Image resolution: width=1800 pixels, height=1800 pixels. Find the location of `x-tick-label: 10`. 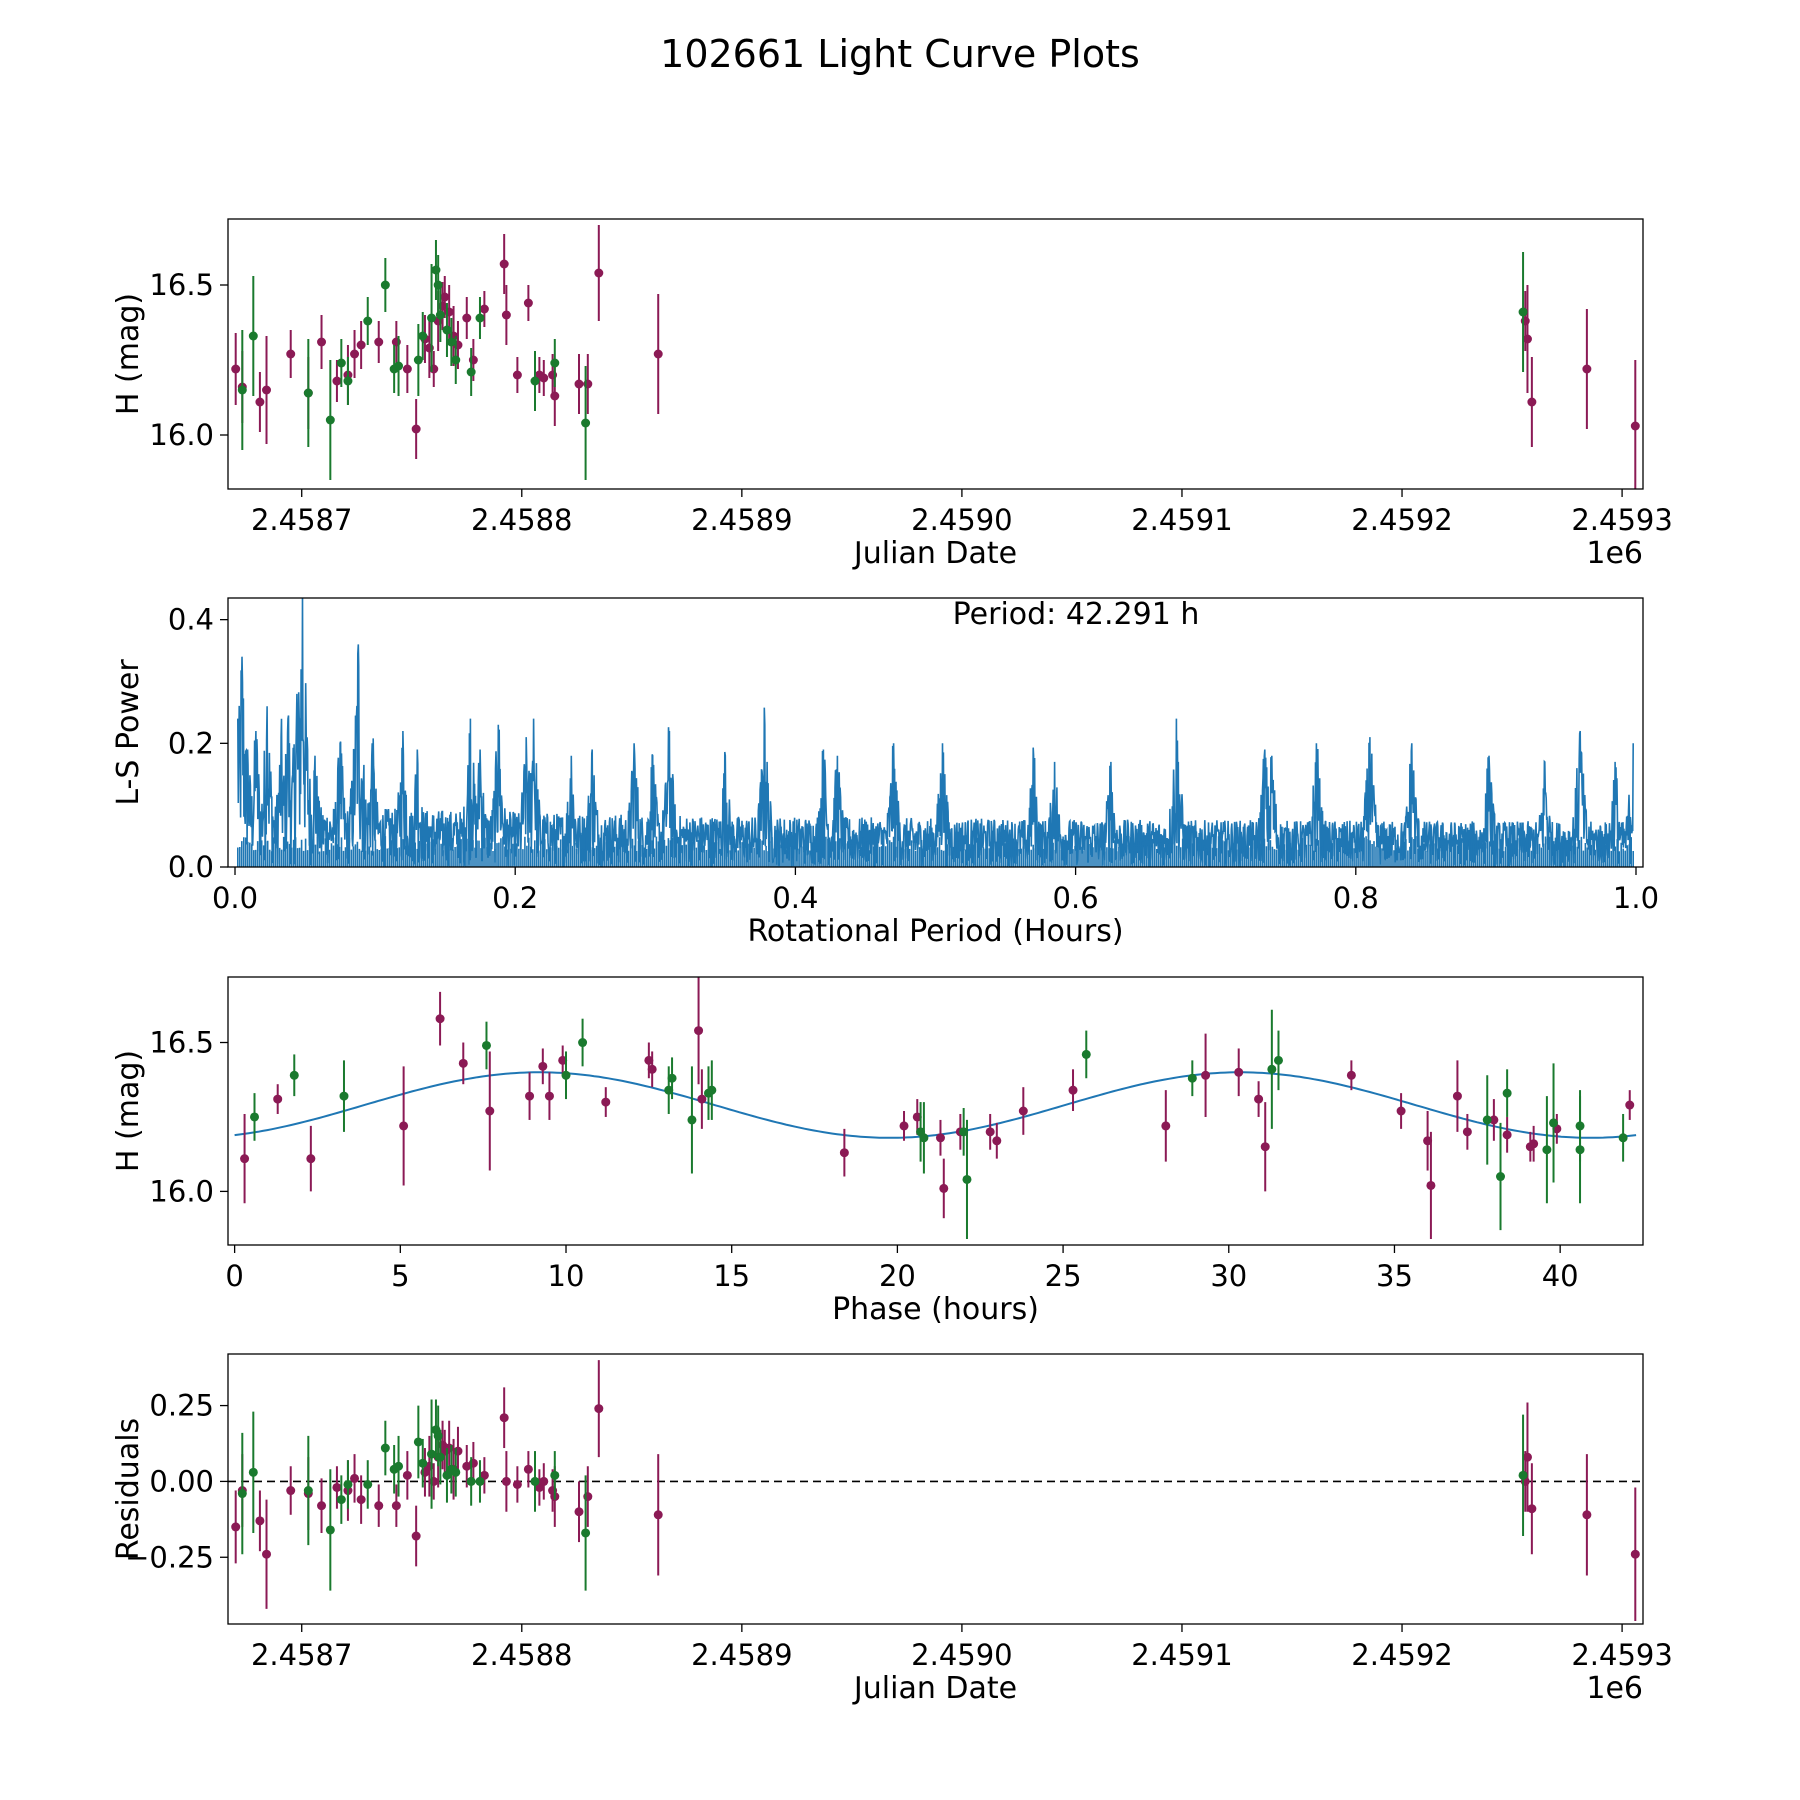

x-tick-label: 10 is located at coordinates (566, 1276).